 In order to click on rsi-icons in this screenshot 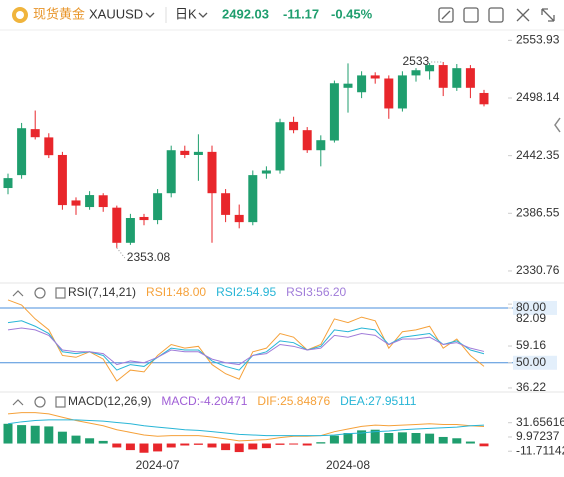, I will do `click(39, 293)`.